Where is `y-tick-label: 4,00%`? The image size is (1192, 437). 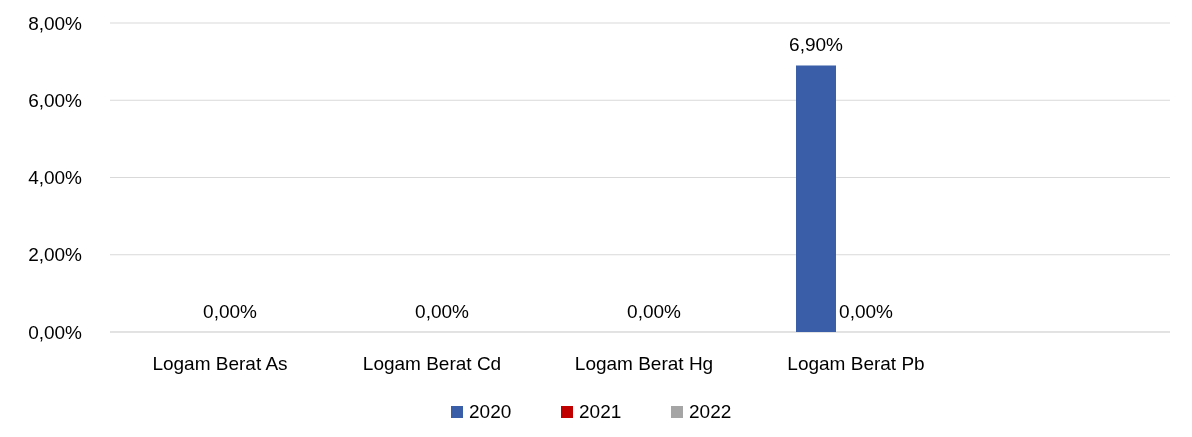 y-tick-label: 4,00% is located at coordinates (55, 178).